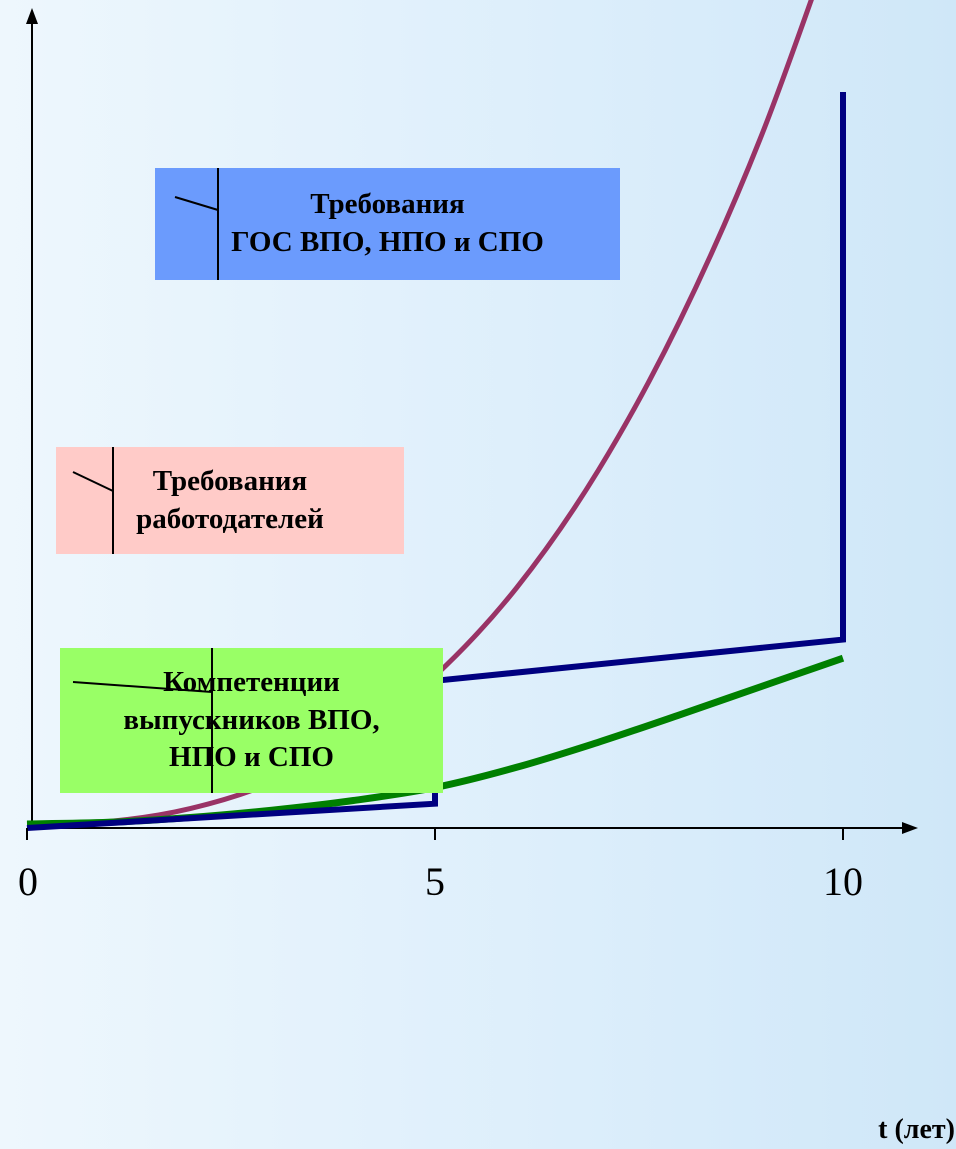 Image resolution: width=956 pixels, height=1149 pixels. What do you see at coordinates (230, 518) in the screenshot?
I see `legend-label-line: работодателей` at bounding box center [230, 518].